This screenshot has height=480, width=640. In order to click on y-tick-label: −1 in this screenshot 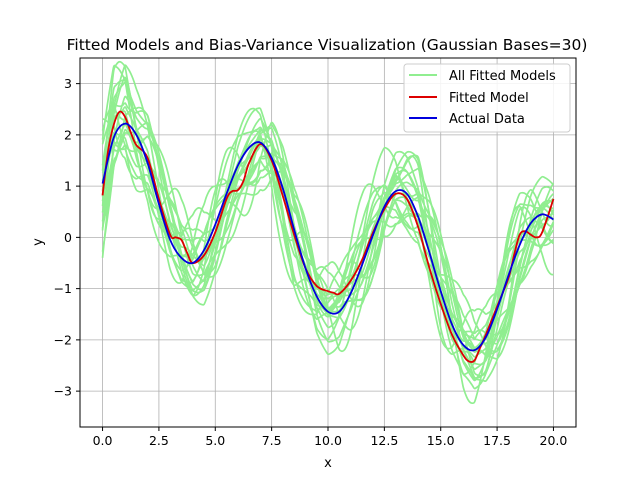, I will do `click(63, 288)`.